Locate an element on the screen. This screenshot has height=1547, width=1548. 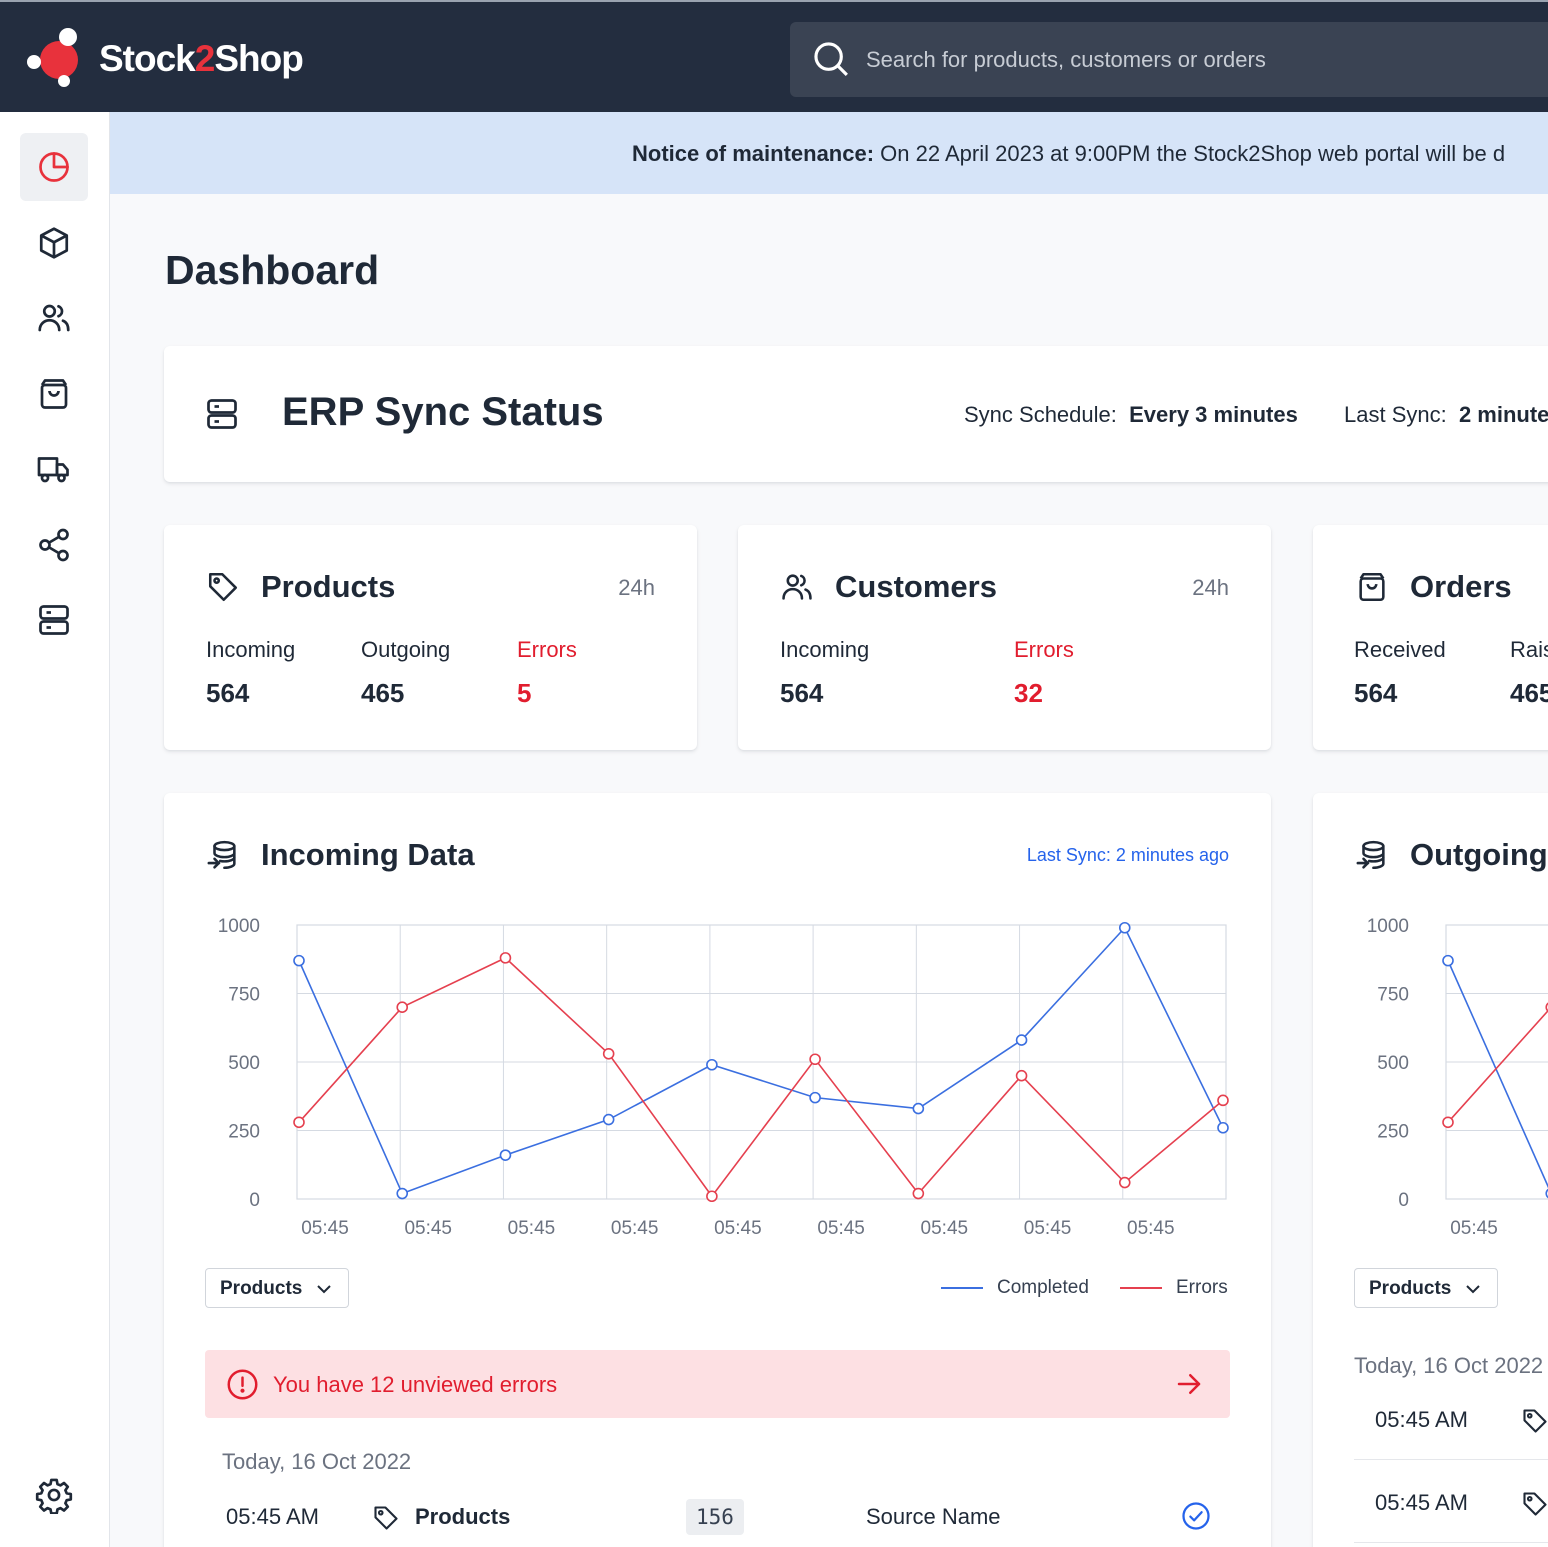
brand-name: Stock2Shop is located at coordinates (201, 59).